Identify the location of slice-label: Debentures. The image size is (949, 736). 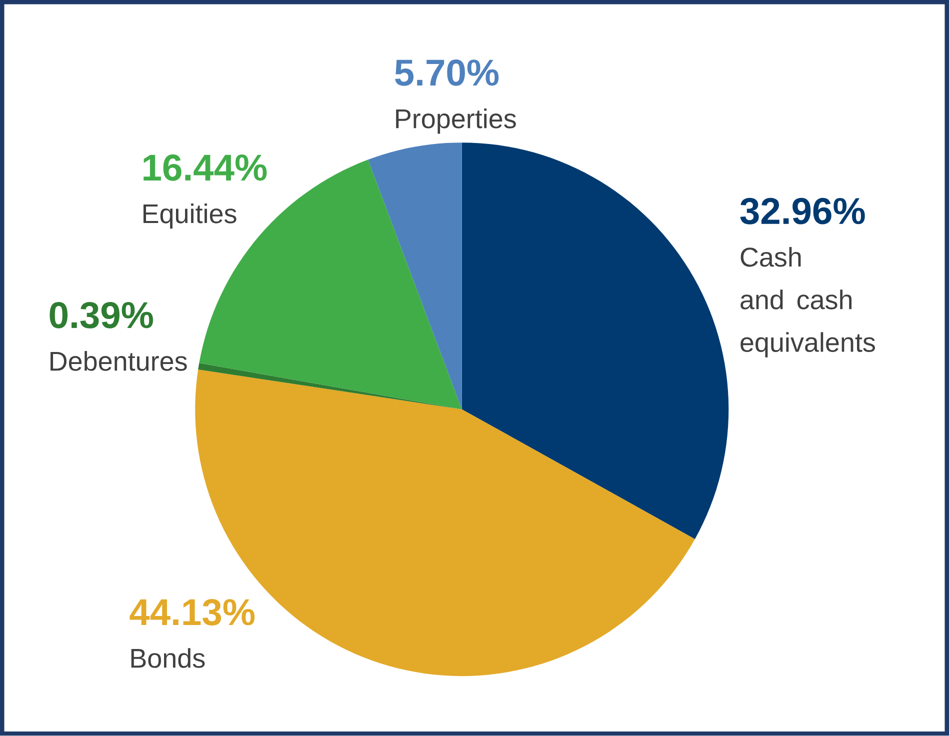
(118, 361).